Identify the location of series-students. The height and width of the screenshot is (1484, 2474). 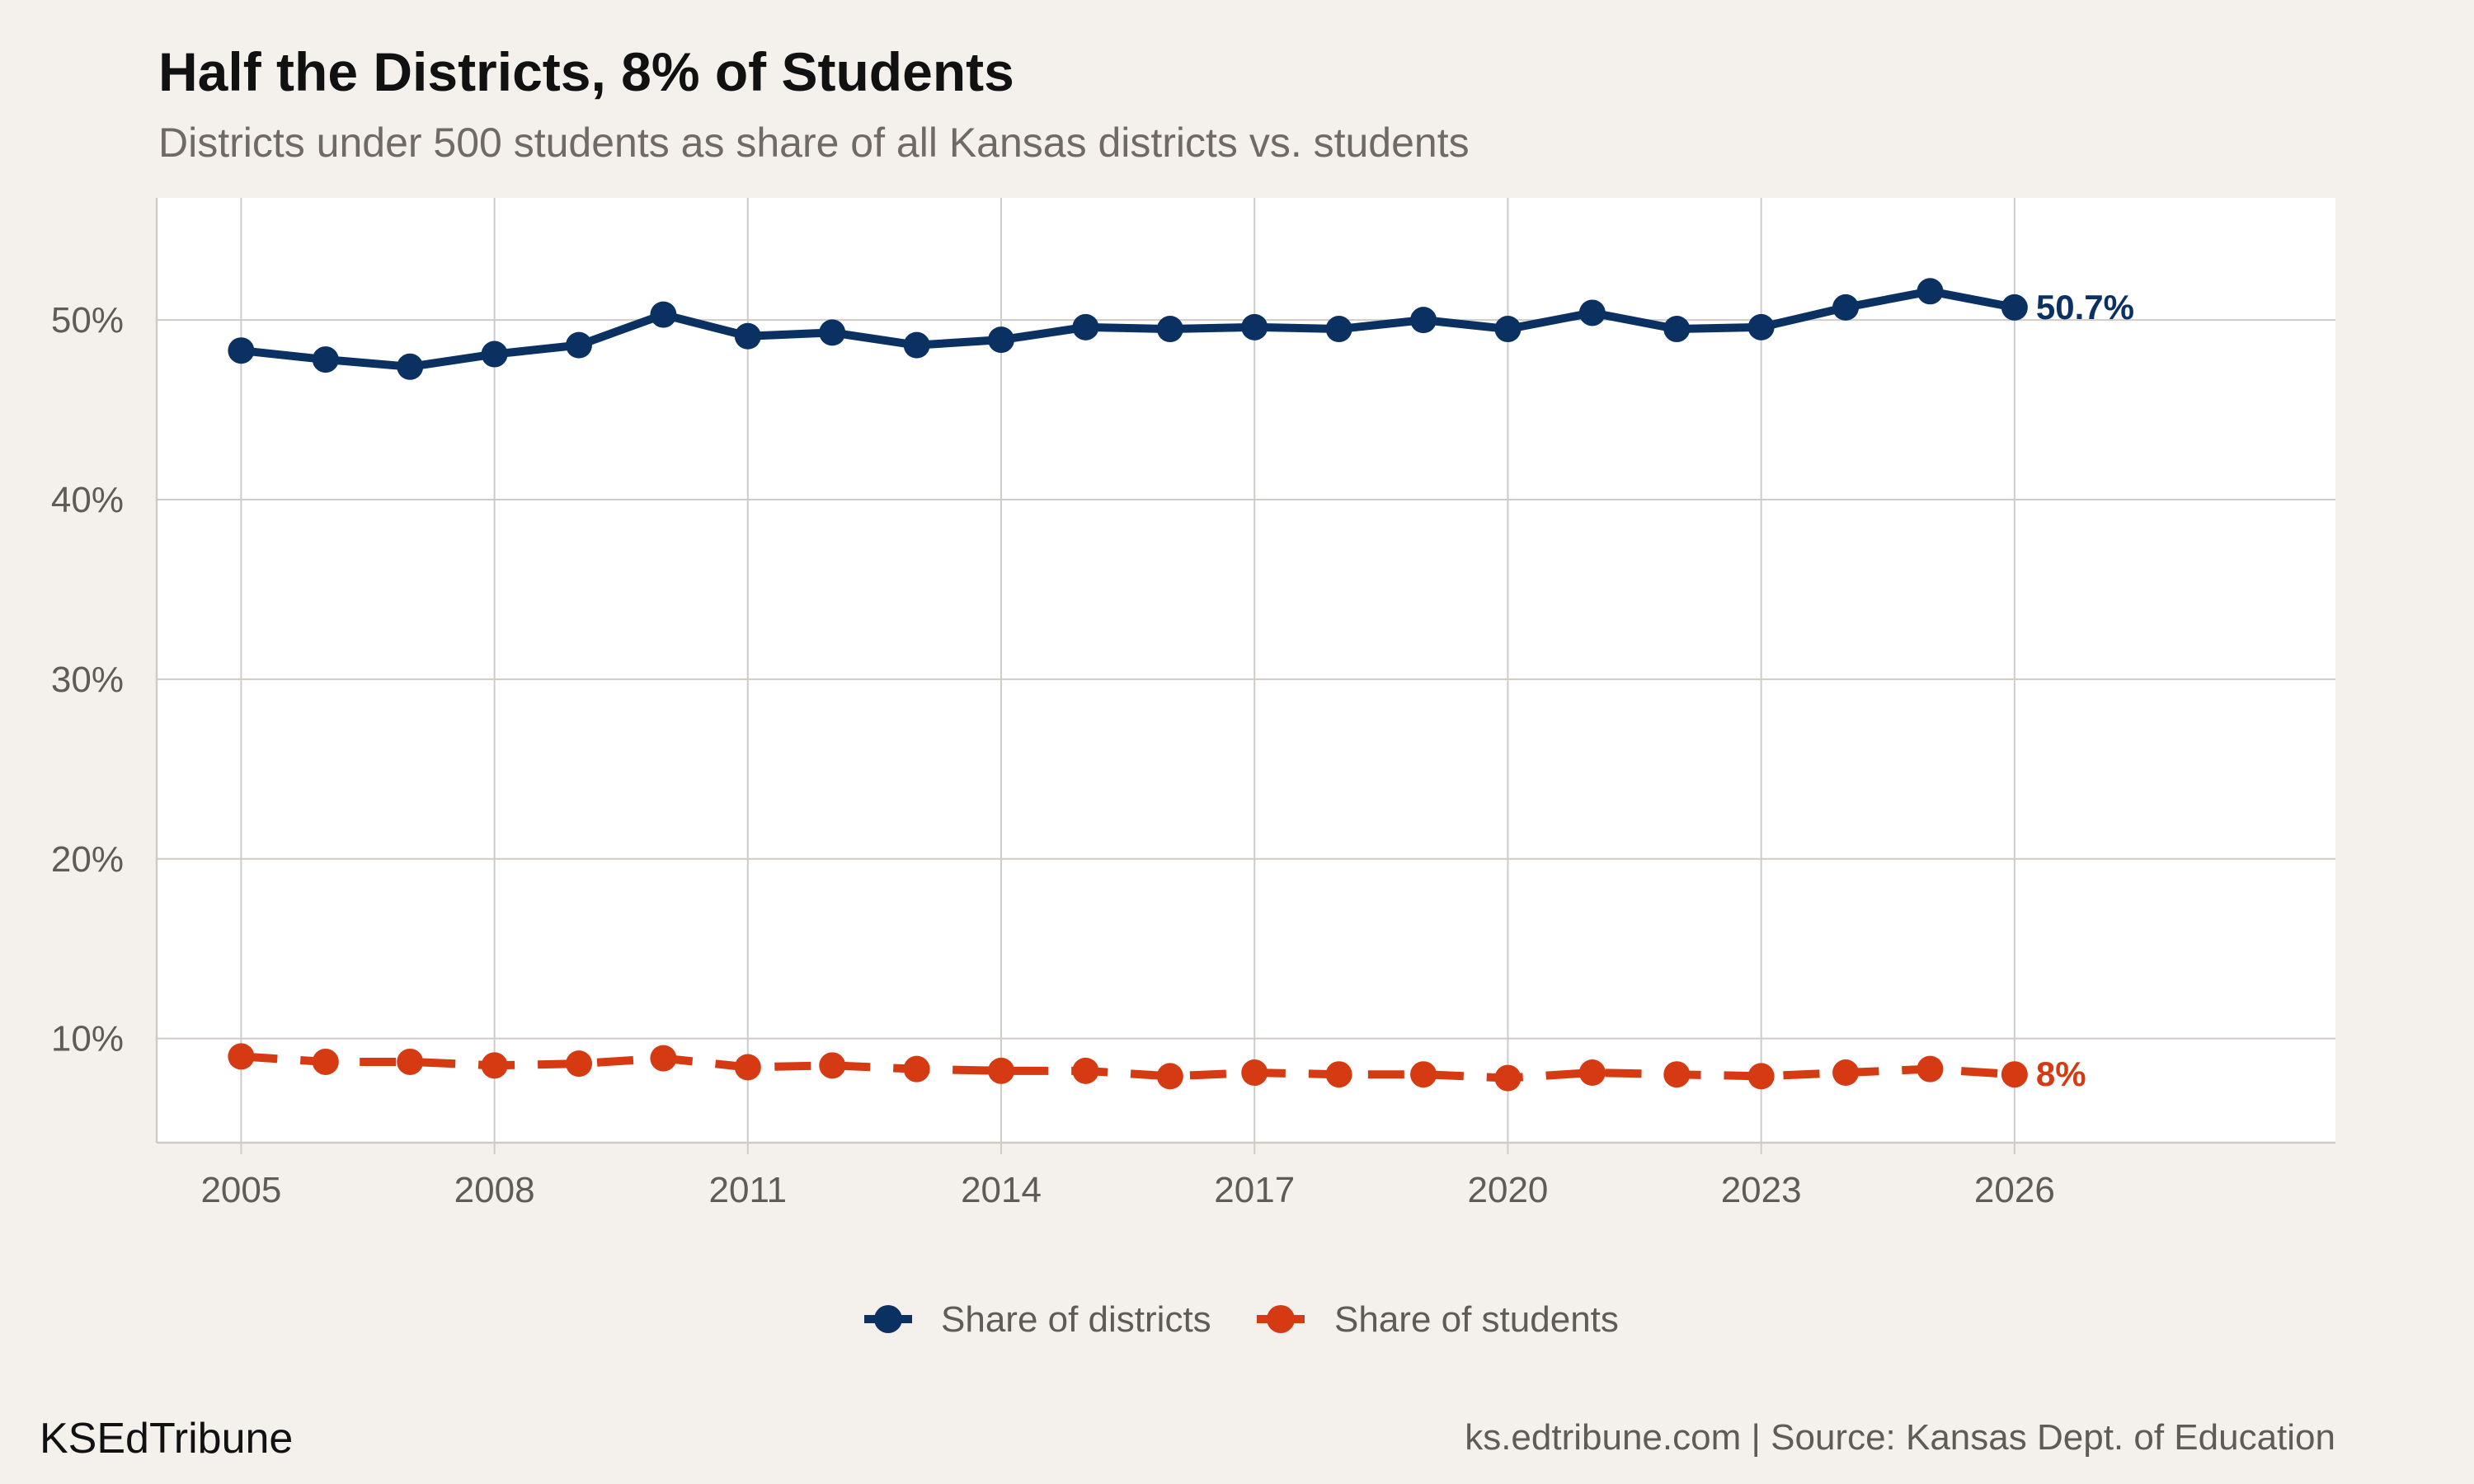
(1128, 1067).